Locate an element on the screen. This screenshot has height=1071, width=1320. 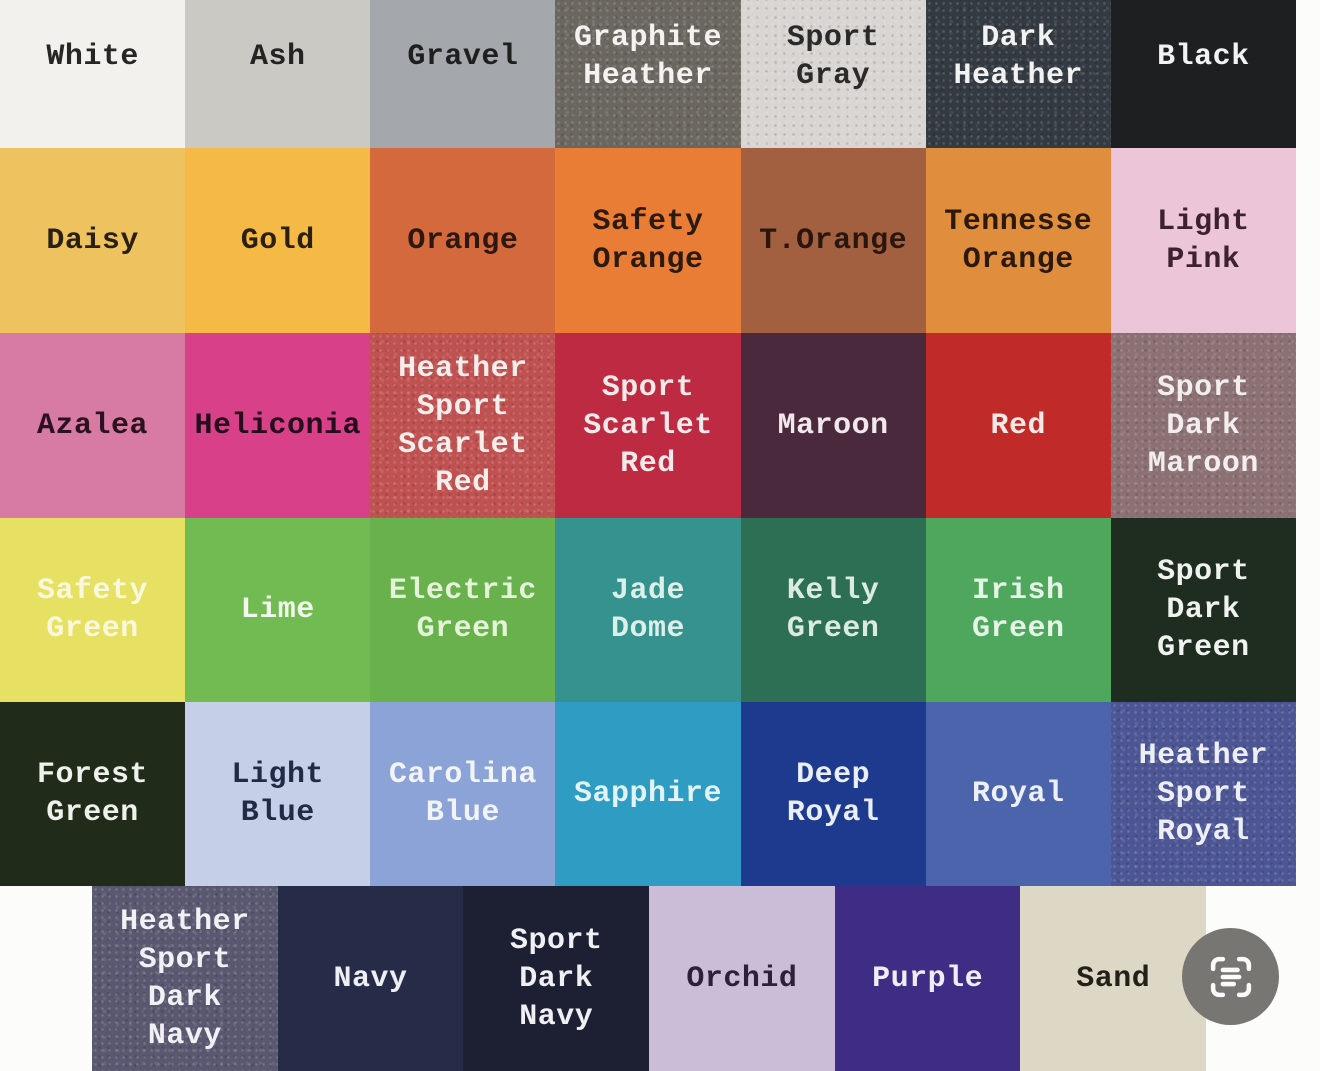
color-swatch-label: Lime is located at coordinates (277, 610).